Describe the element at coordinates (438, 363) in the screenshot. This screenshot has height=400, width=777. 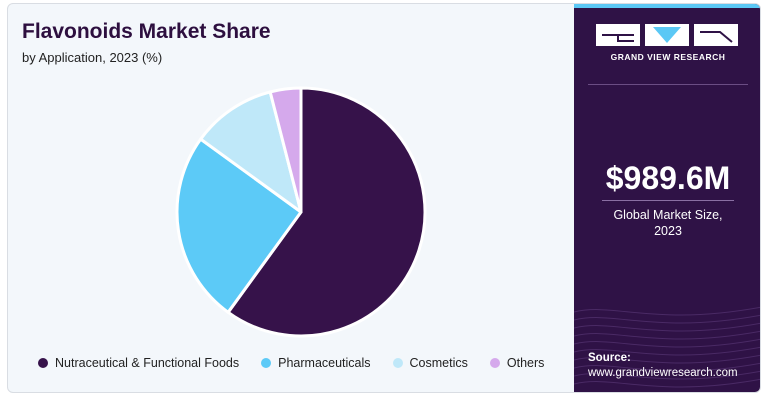
I see `legend-label: Cosmetics` at that location.